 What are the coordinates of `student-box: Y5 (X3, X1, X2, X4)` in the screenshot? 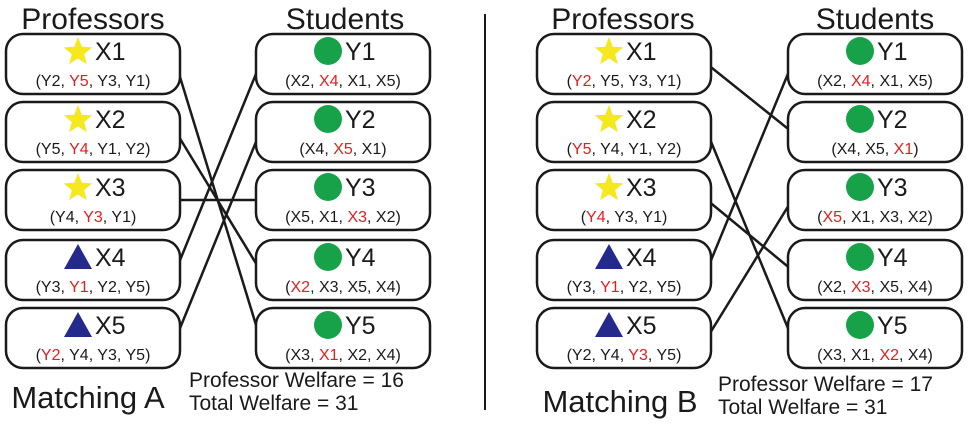 It's located at (875, 338).